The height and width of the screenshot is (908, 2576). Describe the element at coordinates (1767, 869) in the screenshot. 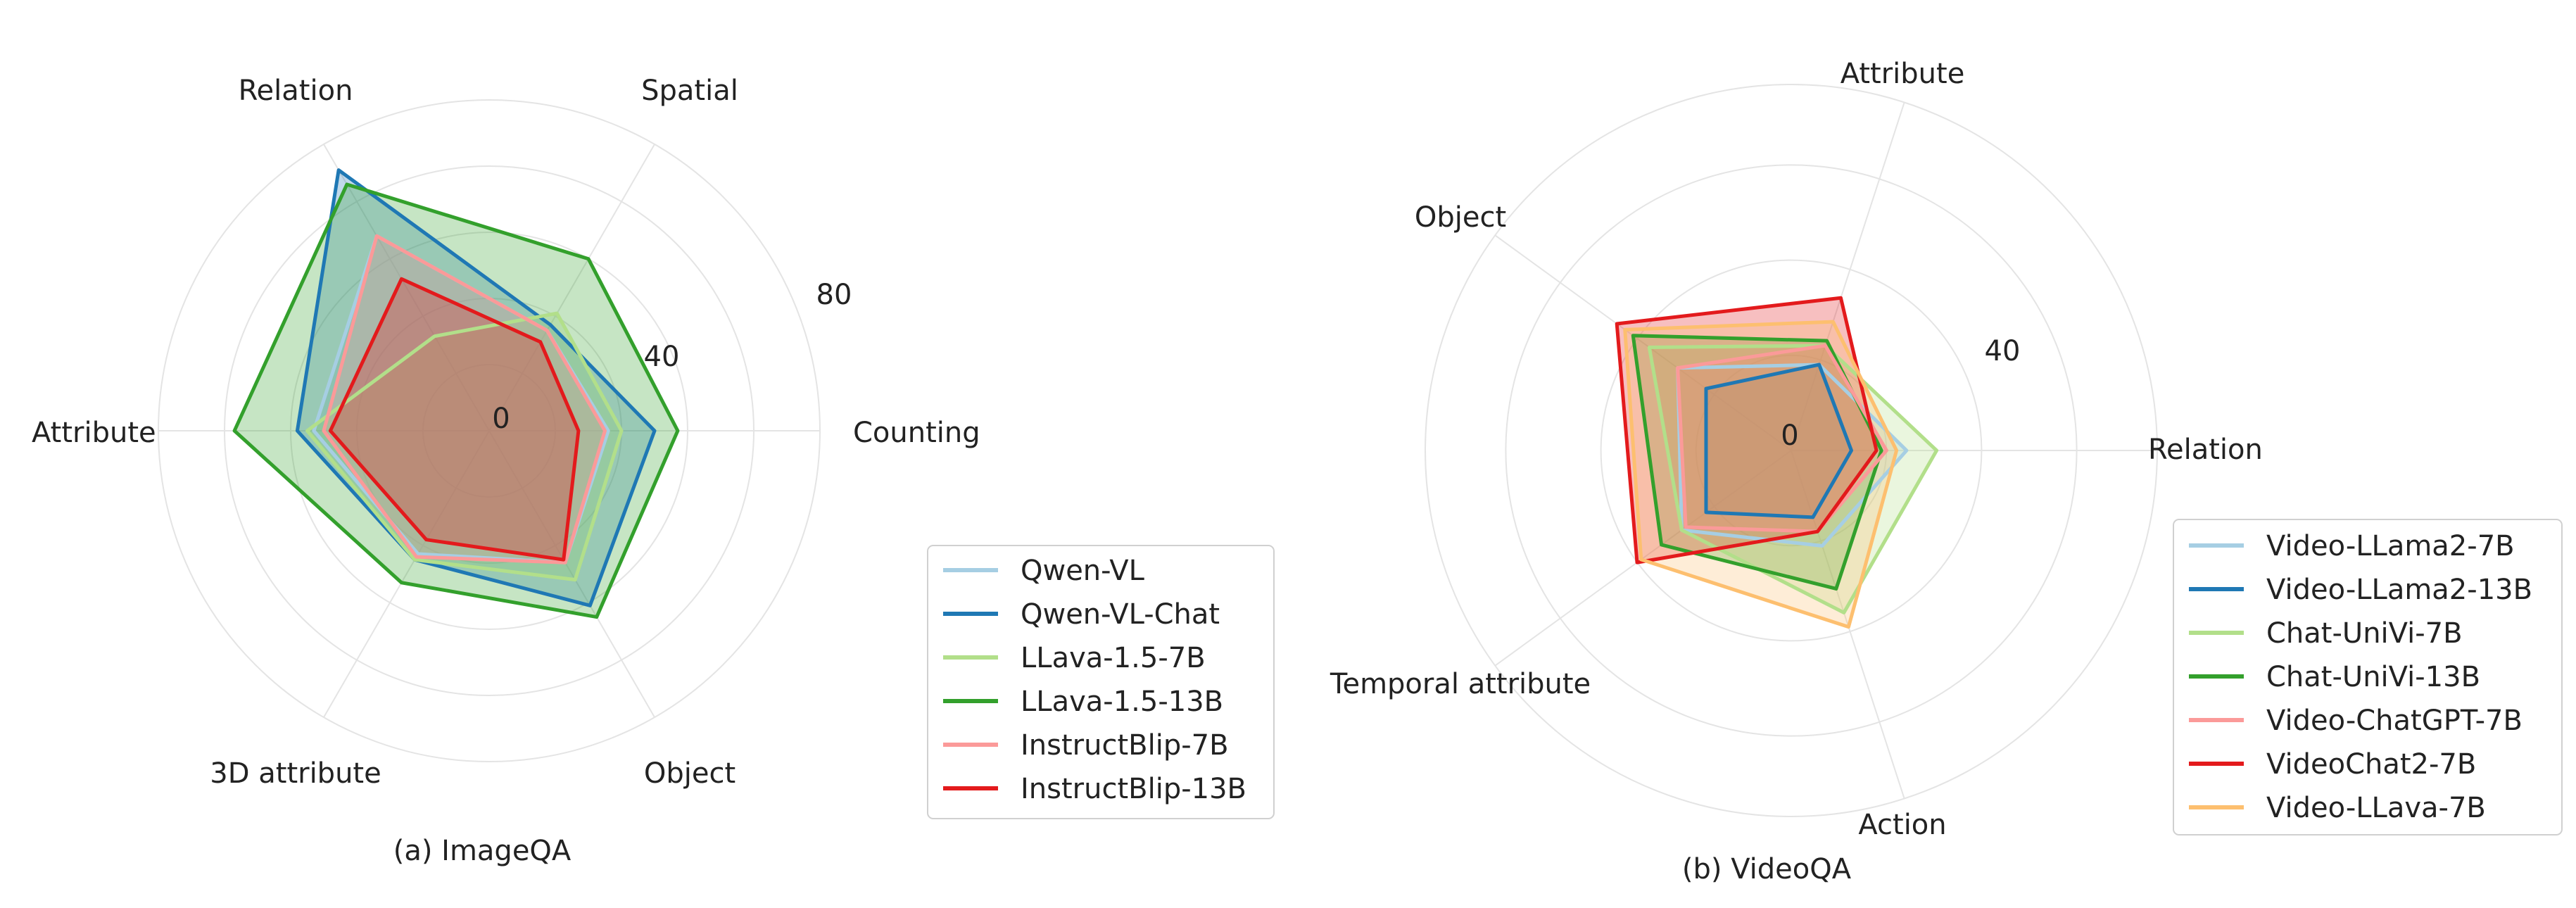

I see `videoqa-caption: (b) VideoQA` at that location.